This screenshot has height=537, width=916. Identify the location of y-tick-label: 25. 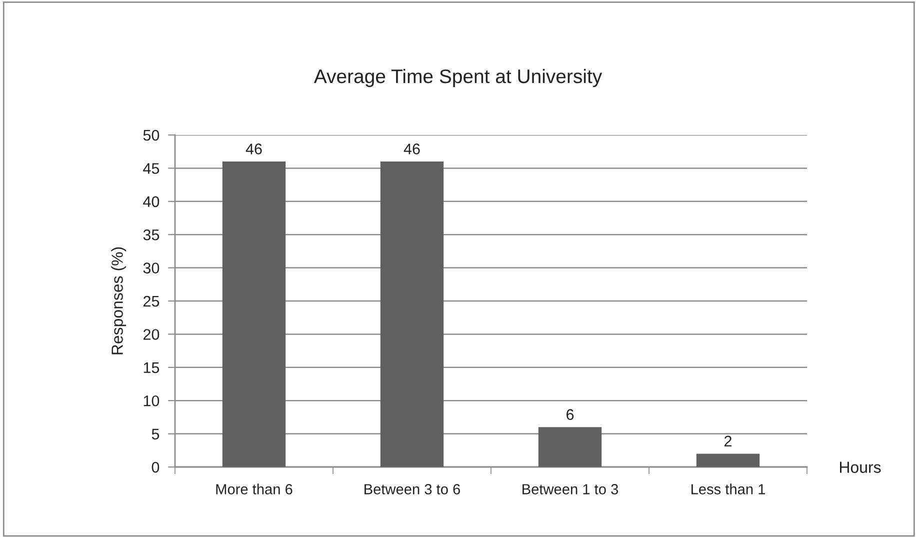
(152, 301).